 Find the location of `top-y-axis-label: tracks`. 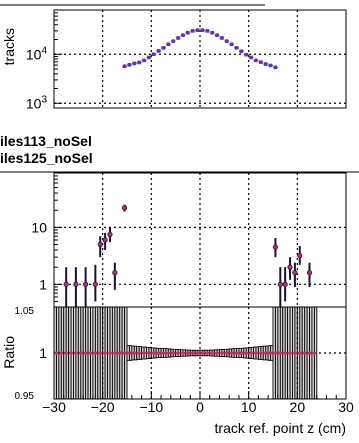

top-y-axis-label: tracks is located at coordinates (9, 46).